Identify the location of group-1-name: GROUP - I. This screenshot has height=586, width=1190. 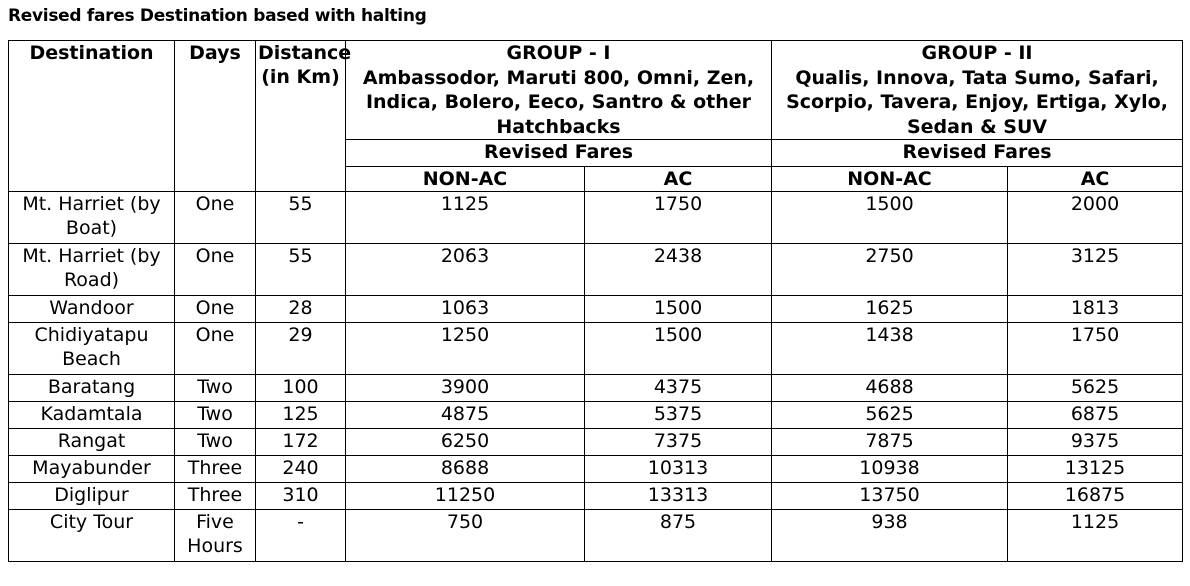
(558, 53).